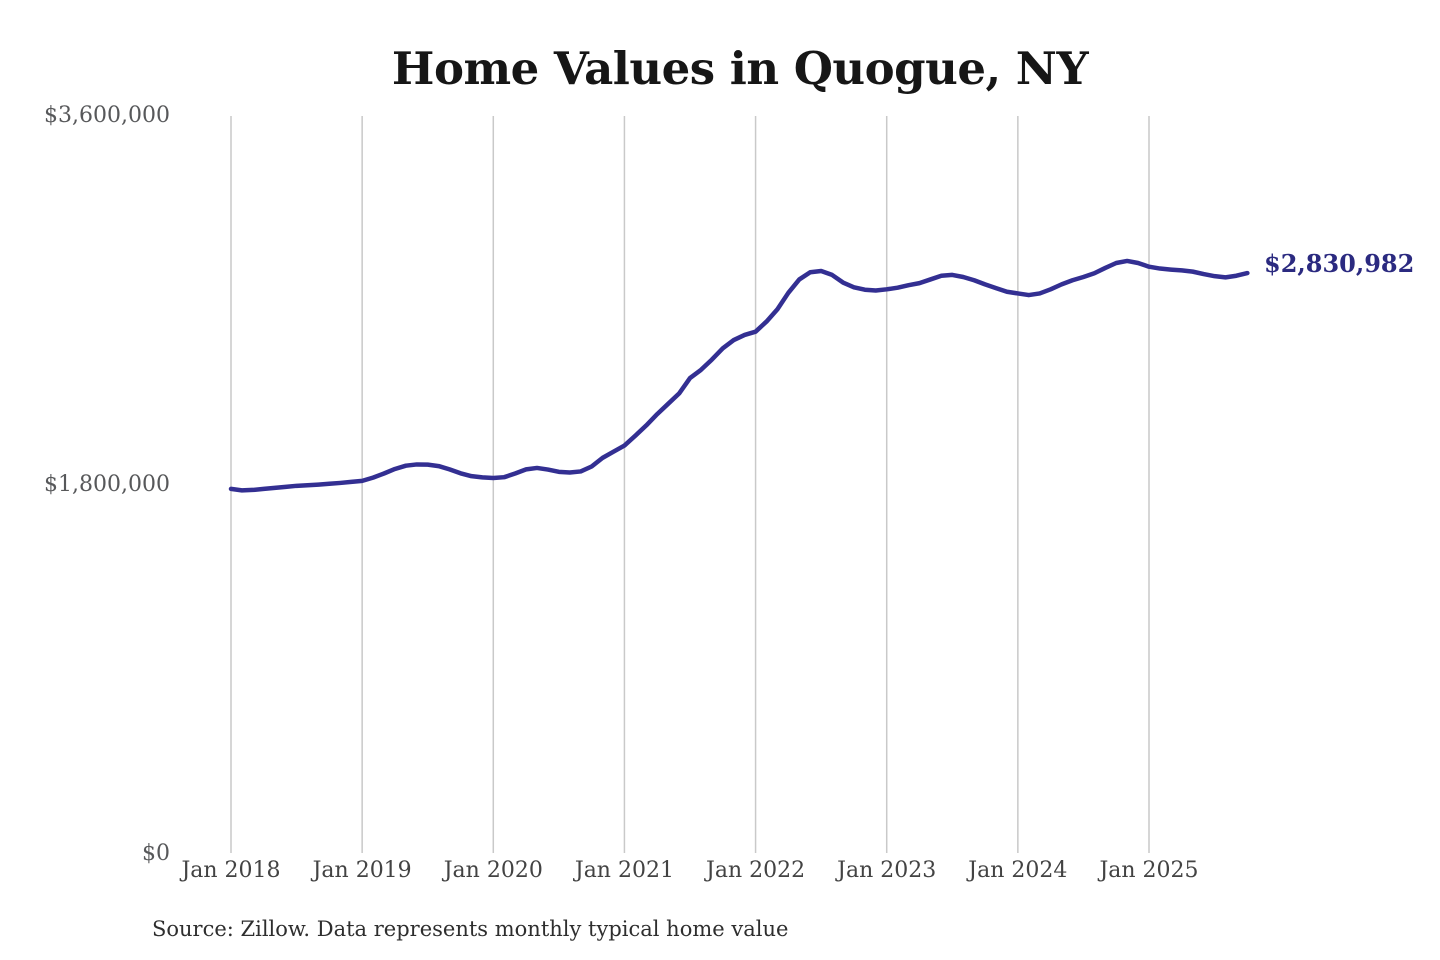 This screenshot has height=960, width=1440. What do you see at coordinates (231, 870) in the screenshot?
I see `x-tick-label-jan-2018: Jan 2018` at bounding box center [231, 870].